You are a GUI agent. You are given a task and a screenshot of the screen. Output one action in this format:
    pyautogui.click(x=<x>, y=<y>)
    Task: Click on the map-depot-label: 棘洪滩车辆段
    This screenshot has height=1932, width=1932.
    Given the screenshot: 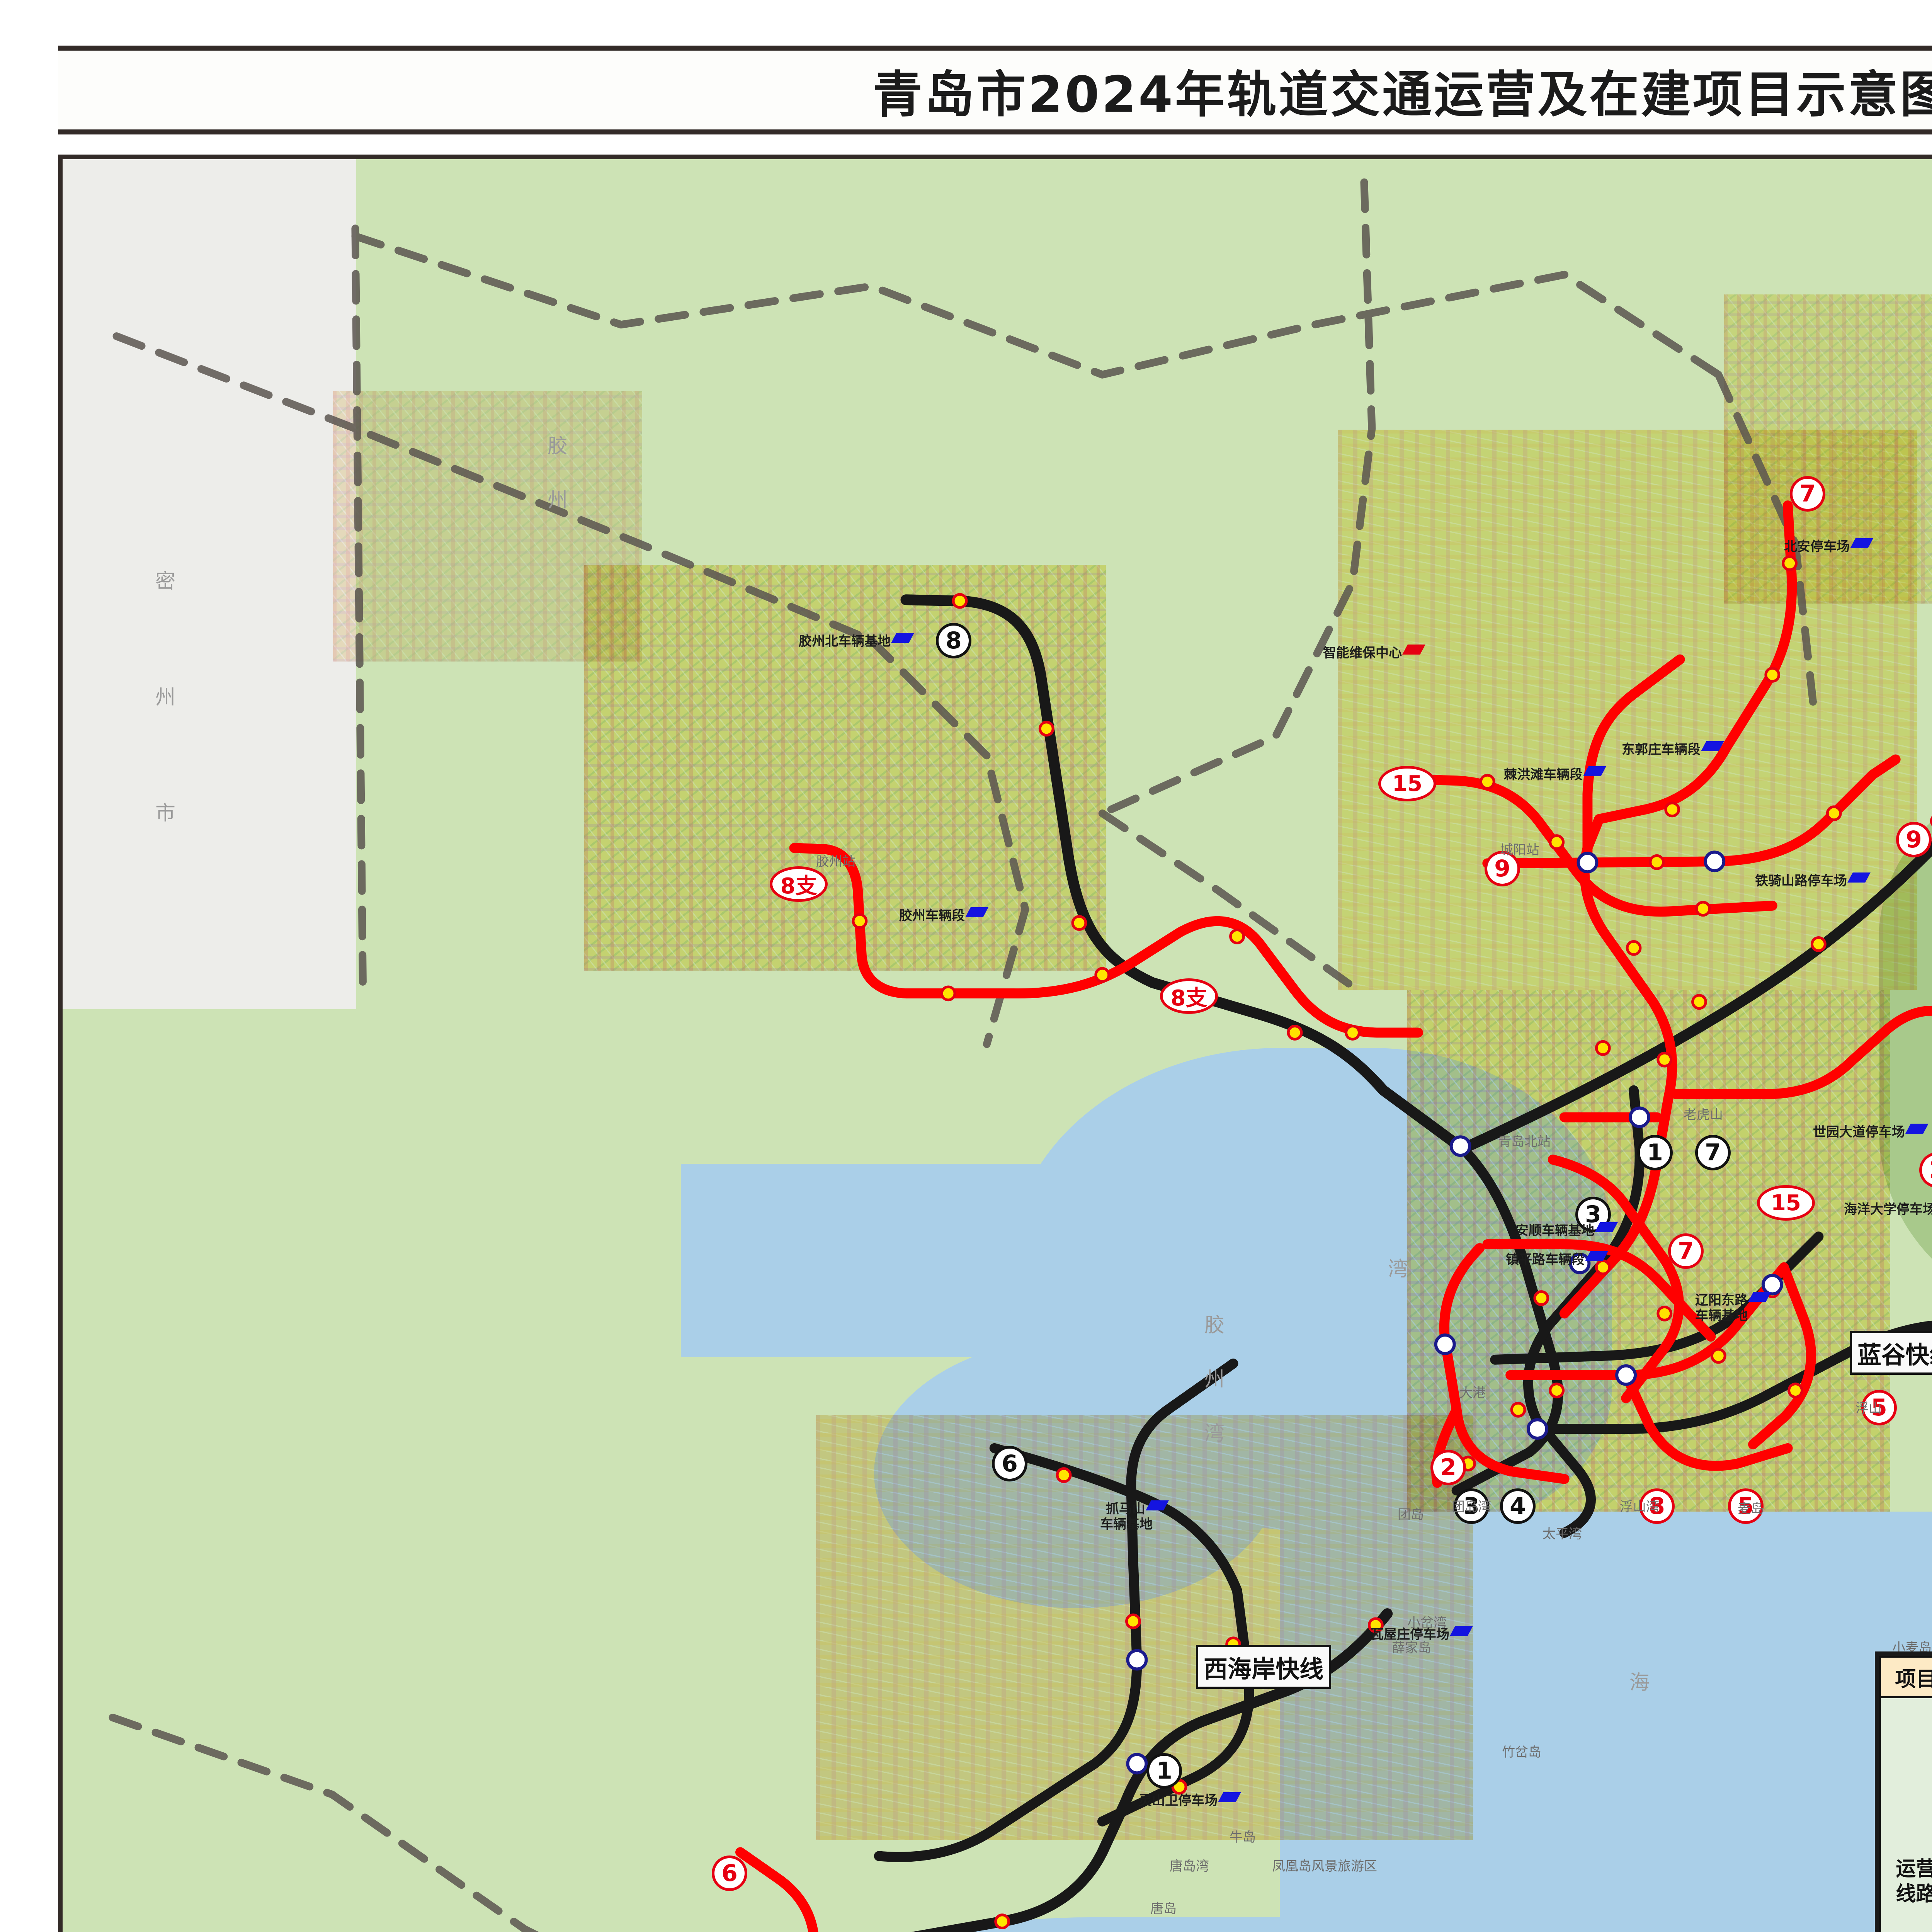 What is the action you would take?
    pyautogui.click(x=1544, y=774)
    